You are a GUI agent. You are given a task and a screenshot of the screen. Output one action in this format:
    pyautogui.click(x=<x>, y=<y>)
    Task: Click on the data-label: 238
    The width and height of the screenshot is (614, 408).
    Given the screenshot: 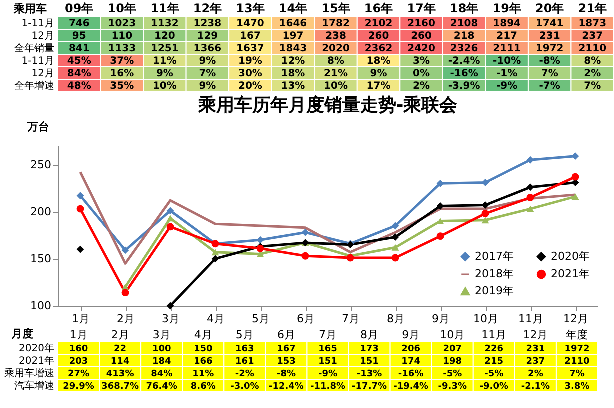 What is the action you would take?
    pyautogui.click(x=336, y=36)
    